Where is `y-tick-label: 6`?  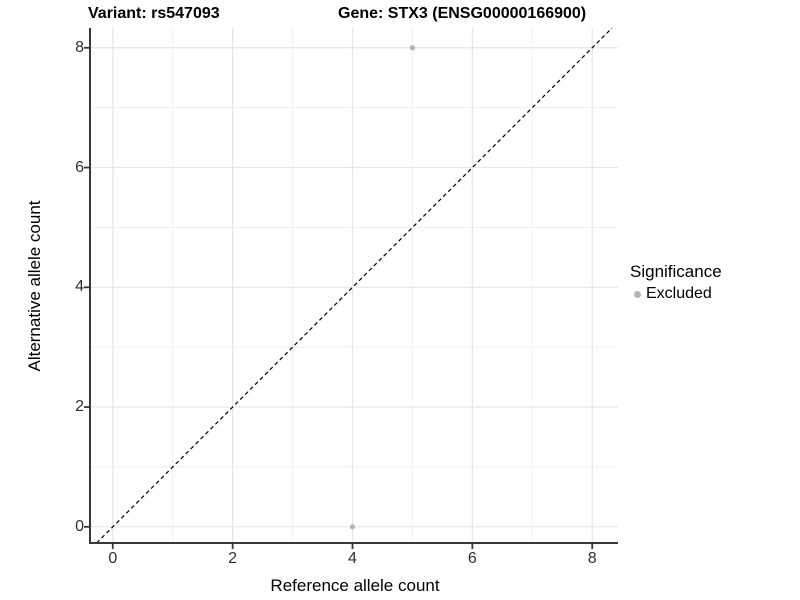 y-tick-label: 6 is located at coordinates (79, 167).